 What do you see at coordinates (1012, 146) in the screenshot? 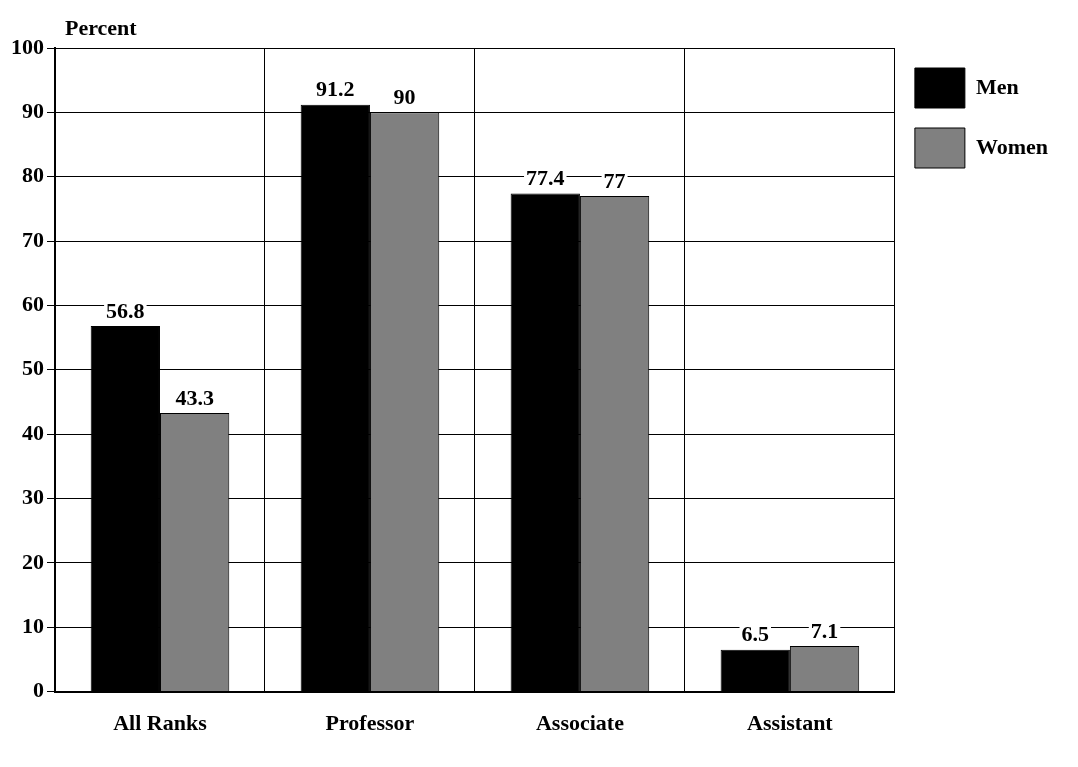
I see `legend-label: Women` at bounding box center [1012, 146].